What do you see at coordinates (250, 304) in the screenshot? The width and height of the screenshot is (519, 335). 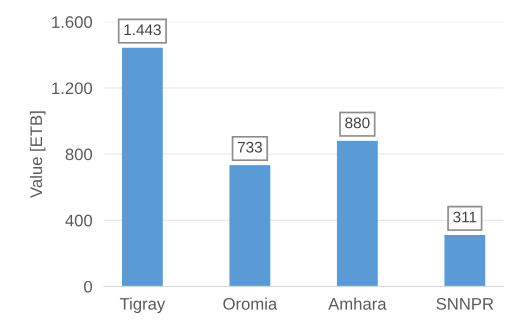 I see `x-tick-label: Oromia` at bounding box center [250, 304].